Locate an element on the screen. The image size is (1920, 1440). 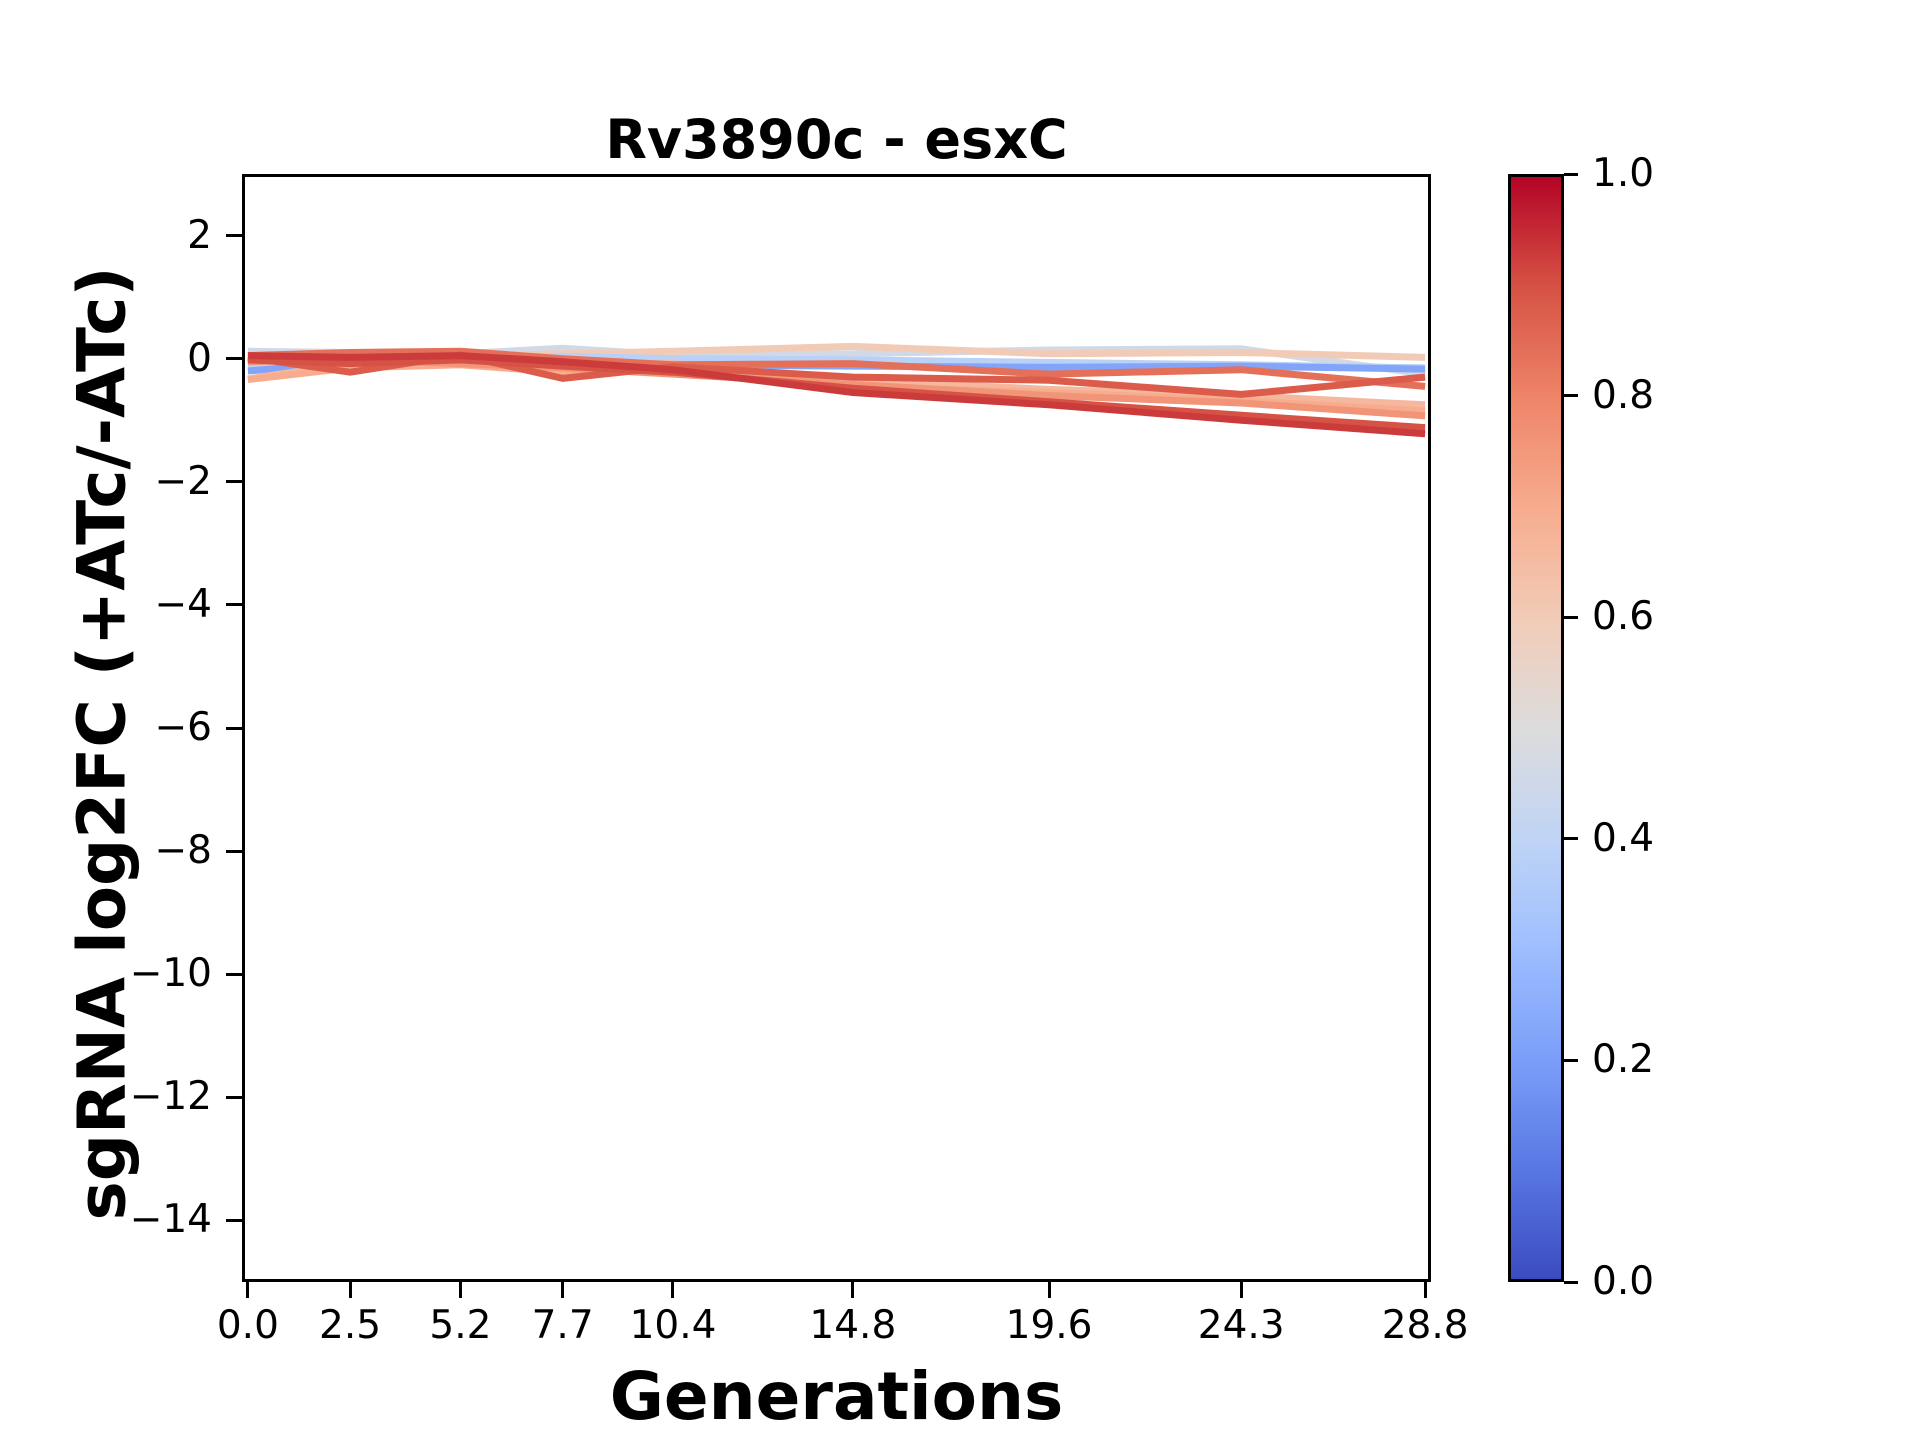
colorbar-gradient is located at coordinates (1536, 728).